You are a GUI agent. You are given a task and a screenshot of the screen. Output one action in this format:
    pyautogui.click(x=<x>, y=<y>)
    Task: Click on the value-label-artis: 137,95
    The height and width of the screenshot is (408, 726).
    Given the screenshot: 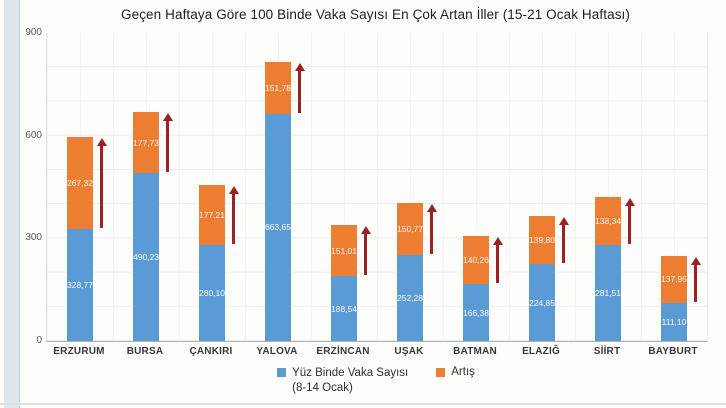 What is the action you would take?
    pyautogui.click(x=674, y=279)
    